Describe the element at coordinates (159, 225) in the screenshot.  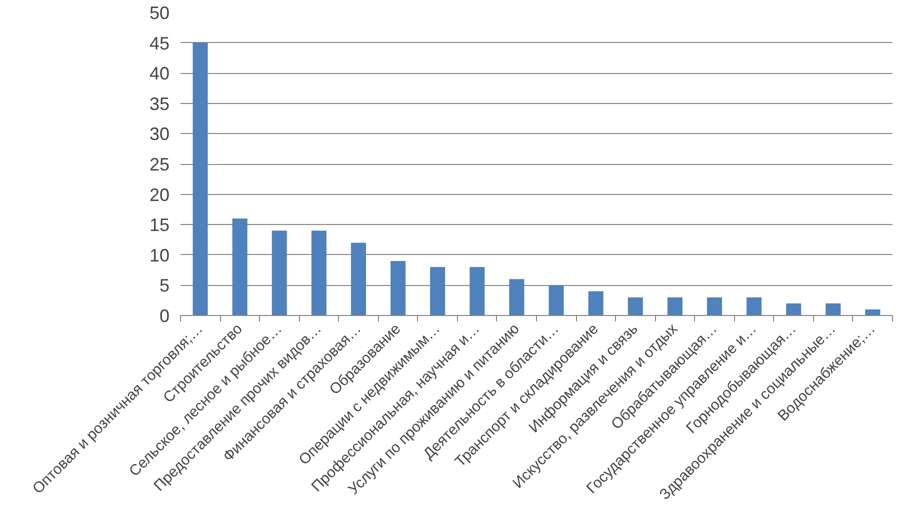
I see `y-tick-label: 15` at that location.